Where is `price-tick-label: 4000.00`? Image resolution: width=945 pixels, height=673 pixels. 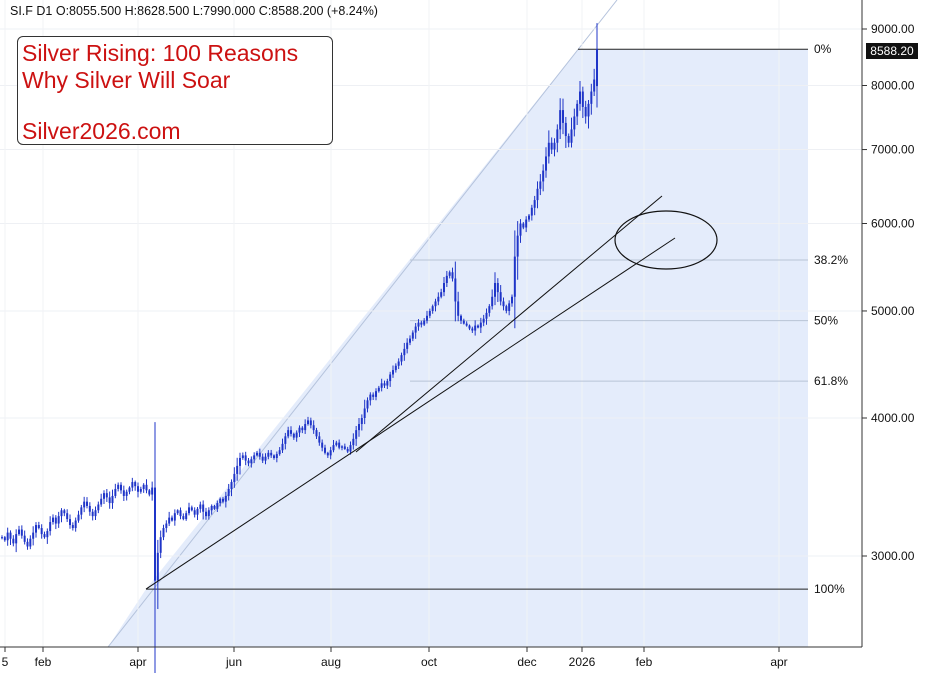 price-tick-label: 4000.00 is located at coordinates (893, 418).